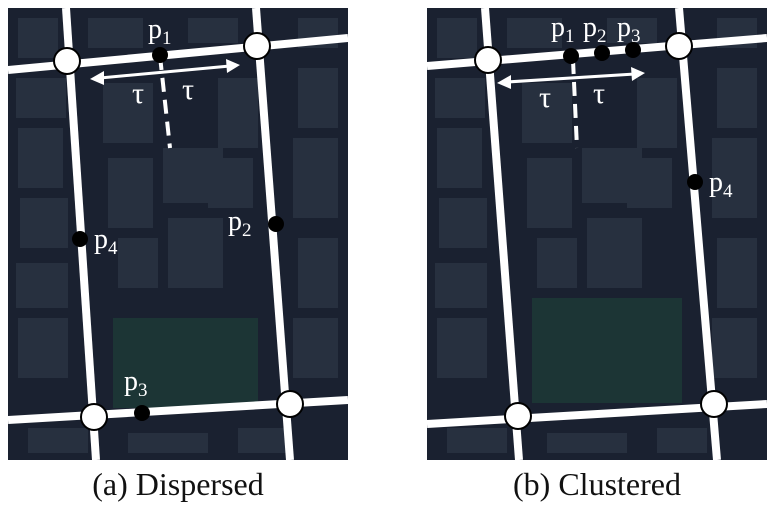 The height and width of the screenshot is (515, 775). What do you see at coordinates (178, 484) in the screenshot?
I see `caption-dispersed: (a) Dispersed` at bounding box center [178, 484].